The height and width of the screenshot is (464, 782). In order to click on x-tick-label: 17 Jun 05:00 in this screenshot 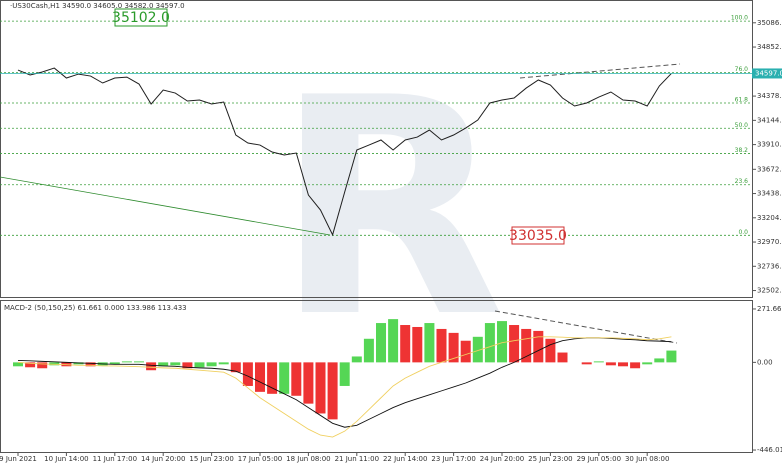, I will do `click(260, 459)`.